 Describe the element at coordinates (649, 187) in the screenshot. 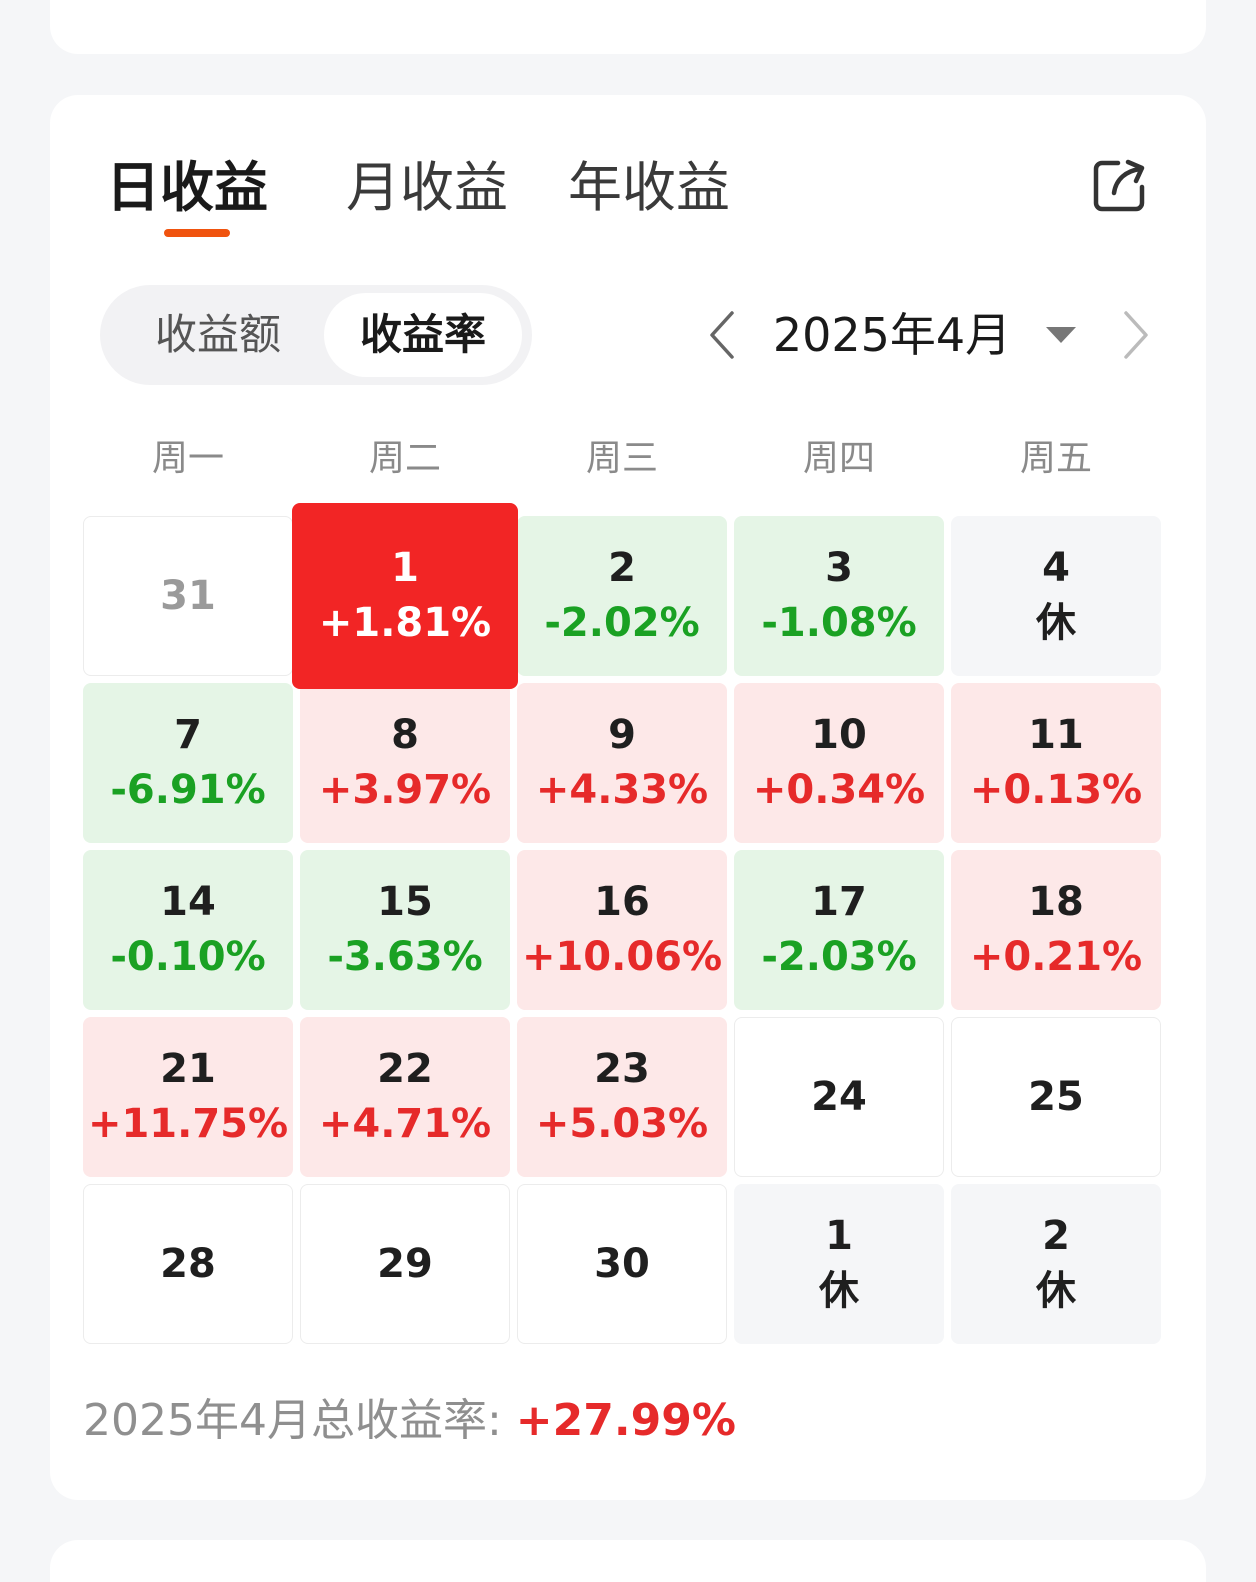

I see `tab-yearly: 年收益` at that location.